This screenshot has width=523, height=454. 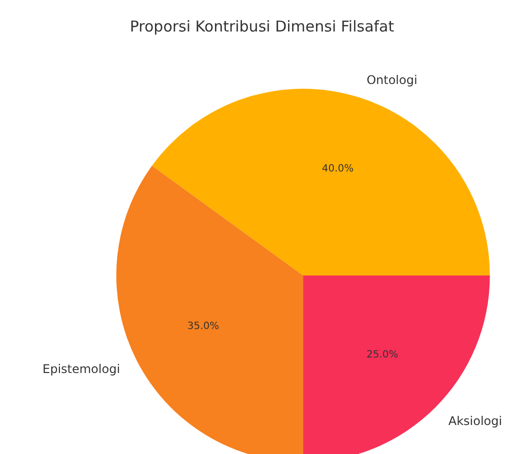 I want to click on data-label: 25.0%, so click(x=382, y=354).